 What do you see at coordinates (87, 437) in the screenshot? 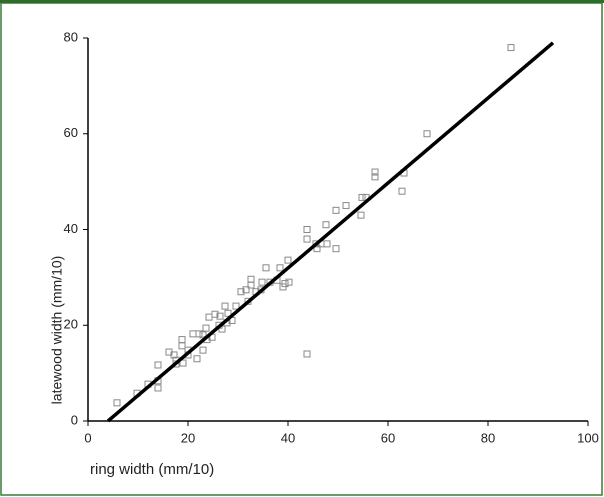
I see `x-tick-label: 0` at bounding box center [87, 437].